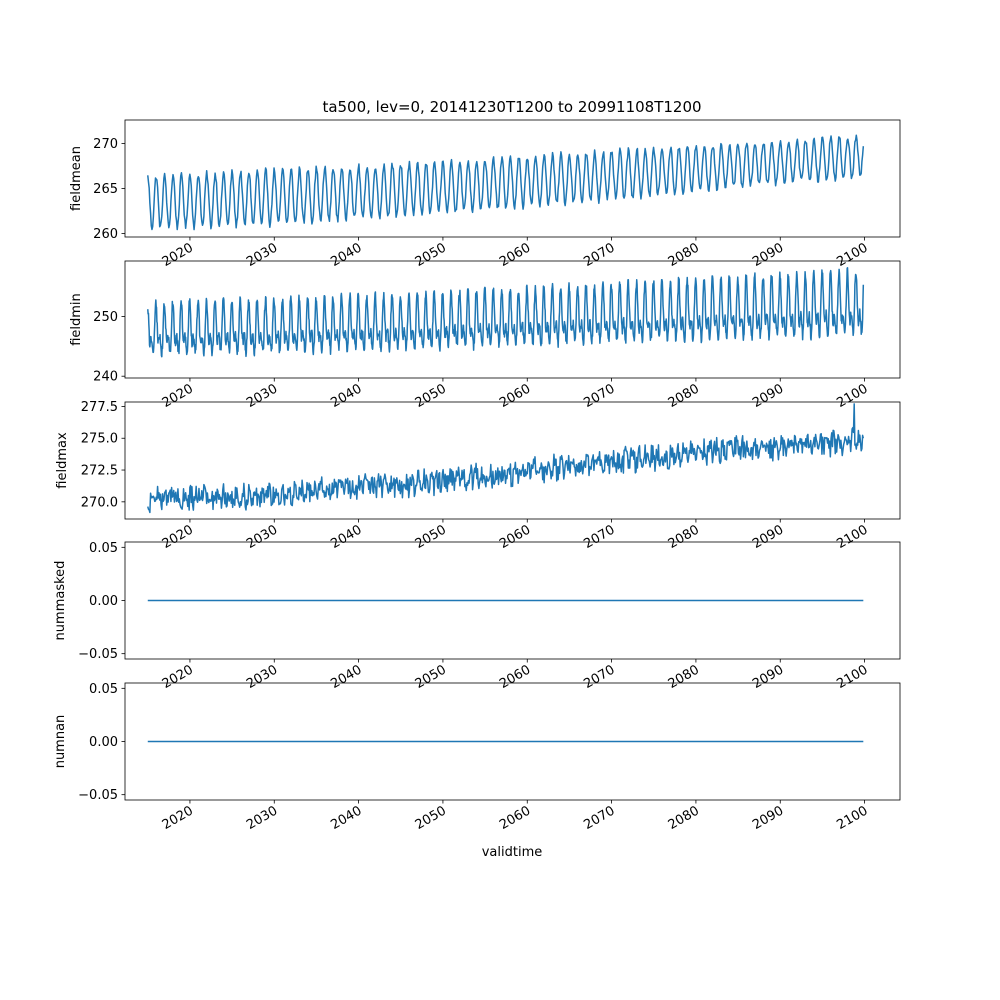  I want to click on y-tick-label: 240, so click(105, 377).